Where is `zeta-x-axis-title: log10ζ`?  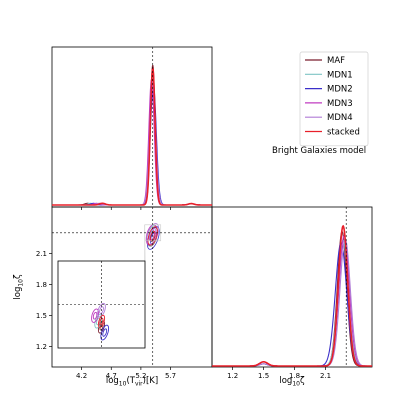 zeta-x-axis-title: log10ζ is located at coordinates (292, 382).